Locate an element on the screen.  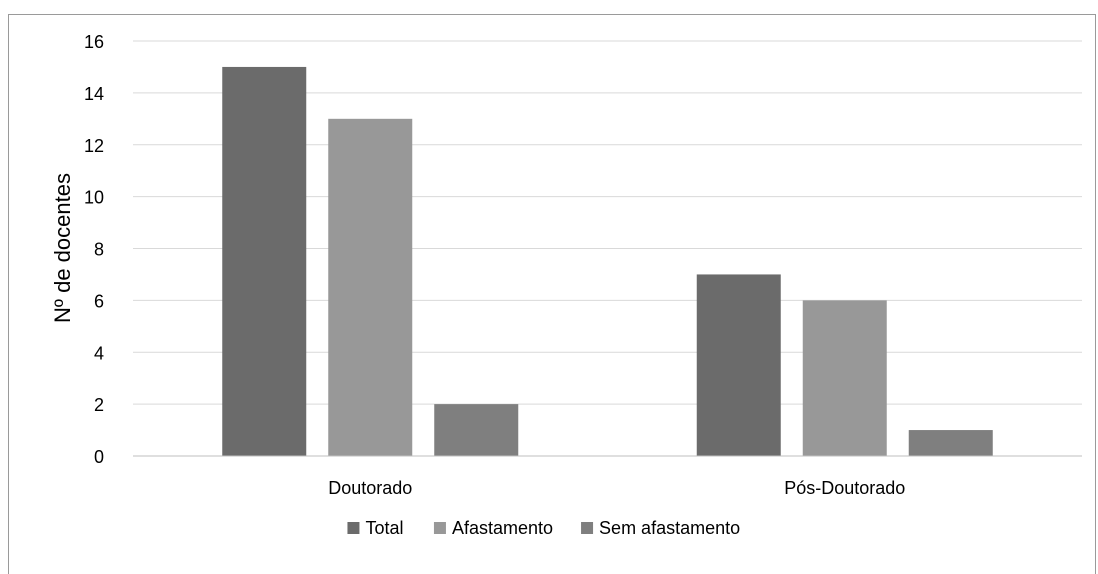
legend: Total Afastamento Sem afastamento is located at coordinates (543, 528).